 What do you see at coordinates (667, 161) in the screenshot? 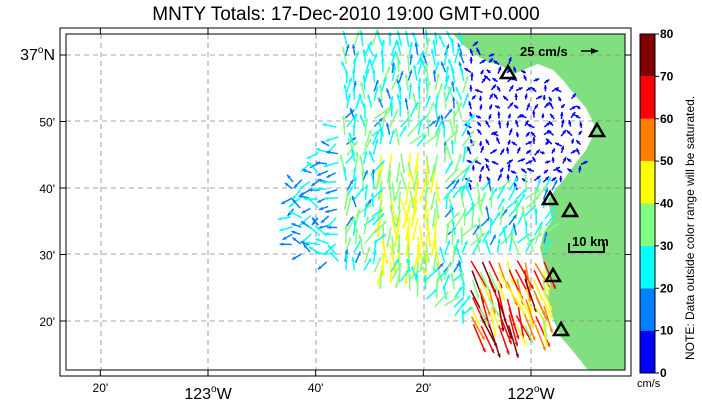
I see `colorbar-tick-label: 50` at bounding box center [667, 161].